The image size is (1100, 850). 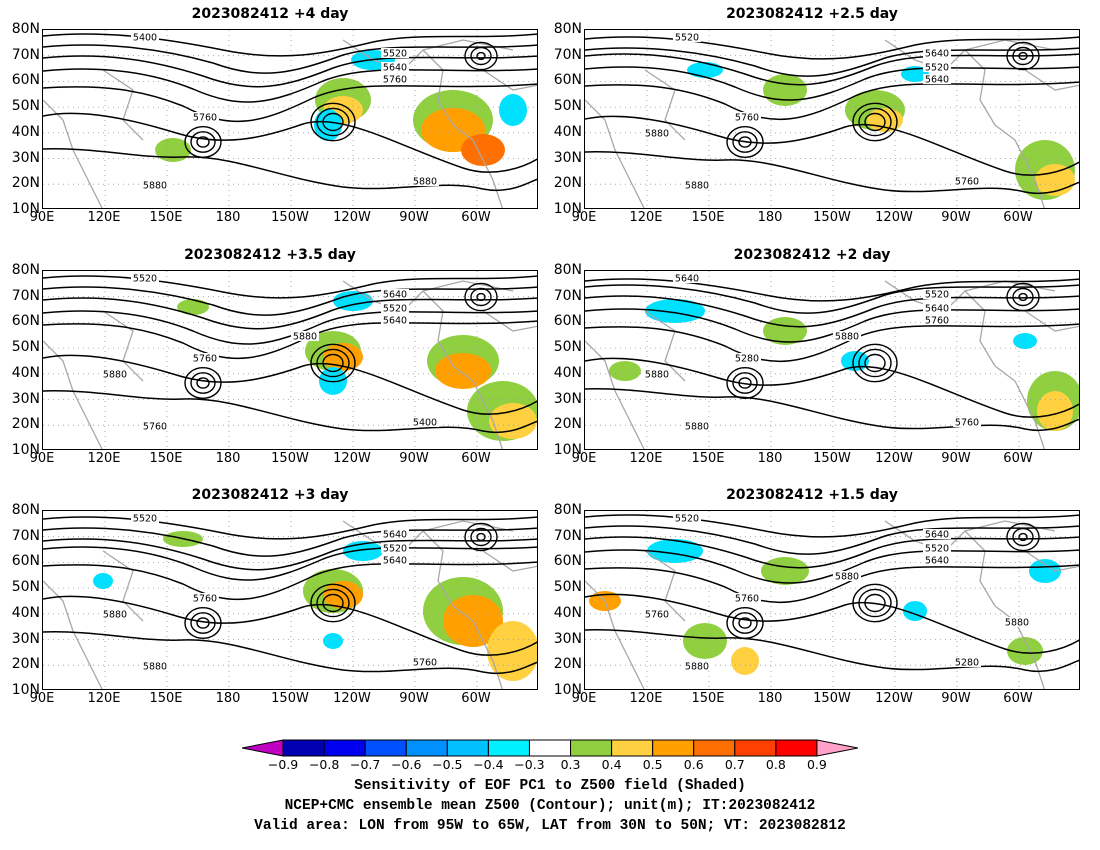 I want to click on colorbar-tick-label: −0.3, so click(x=529, y=764).